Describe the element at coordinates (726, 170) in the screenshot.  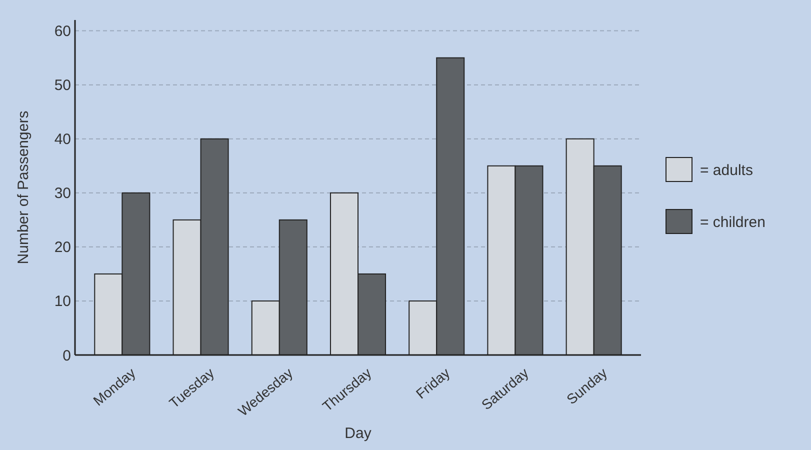
I see `legend-label: = adults` at that location.